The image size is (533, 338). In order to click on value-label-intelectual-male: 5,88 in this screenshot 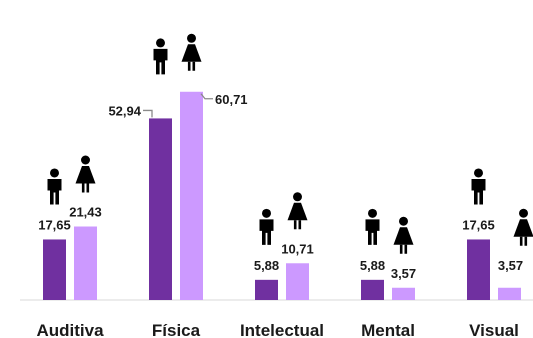, I will do `click(266, 265)`.